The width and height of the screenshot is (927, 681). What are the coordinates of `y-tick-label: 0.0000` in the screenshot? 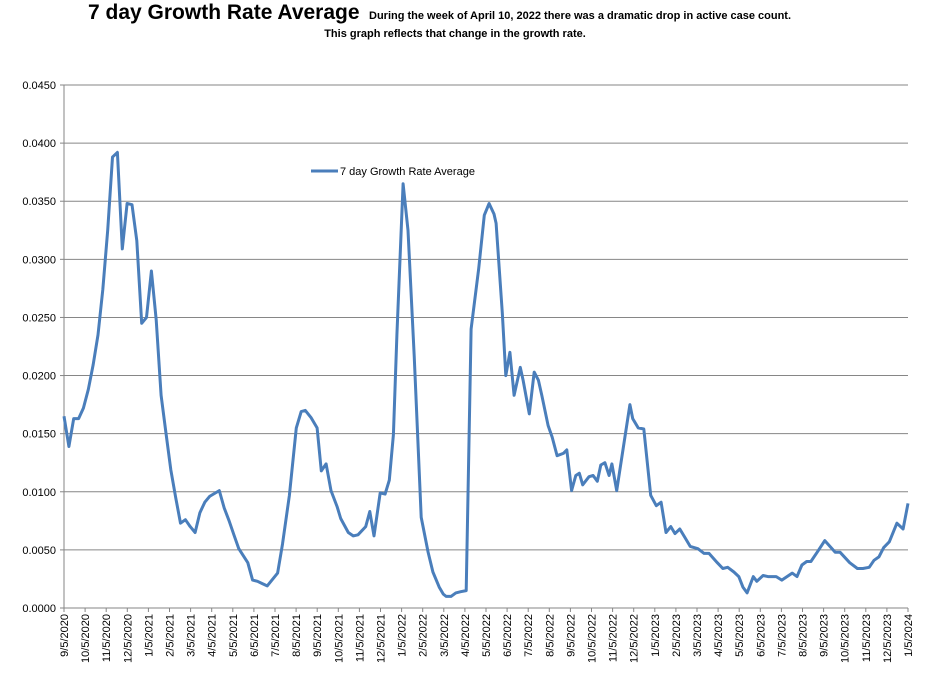 It's located at (39, 609).